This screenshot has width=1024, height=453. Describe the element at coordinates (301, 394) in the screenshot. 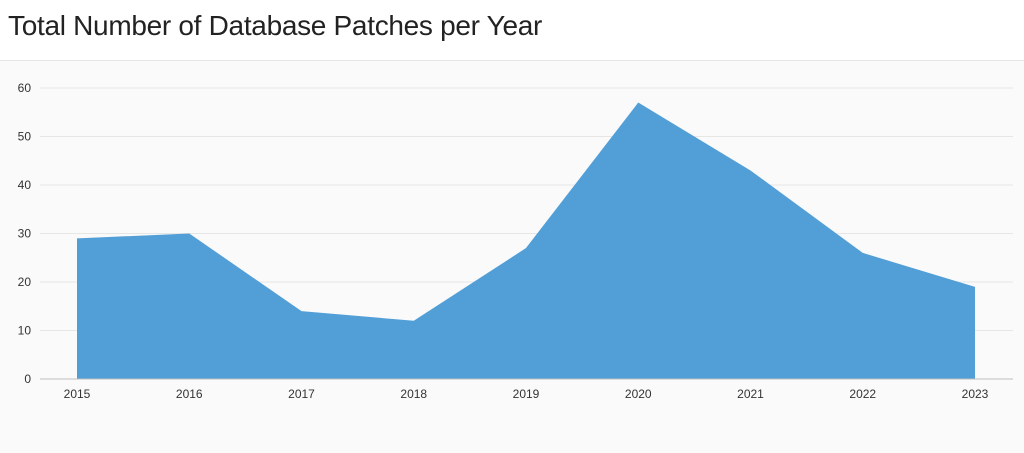

I see `x-tick-label-2017: 2017` at that location.